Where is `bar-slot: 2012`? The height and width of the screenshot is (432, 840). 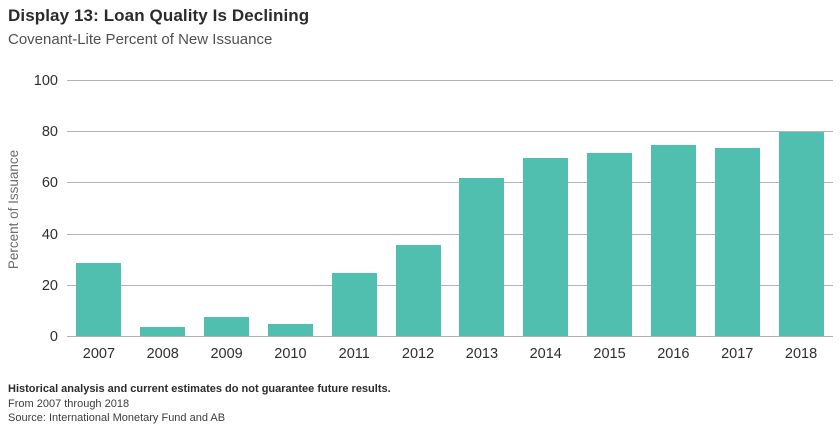 bar-slot: 2012 is located at coordinates (418, 221).